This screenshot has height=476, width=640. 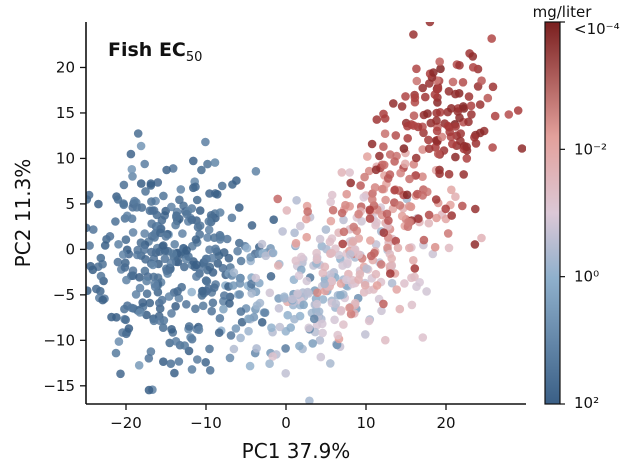 What do you see at coordinates (155, 52) in the screenshot?
I see `panel-title: Fish EC50` at bounding box center [155, 52].